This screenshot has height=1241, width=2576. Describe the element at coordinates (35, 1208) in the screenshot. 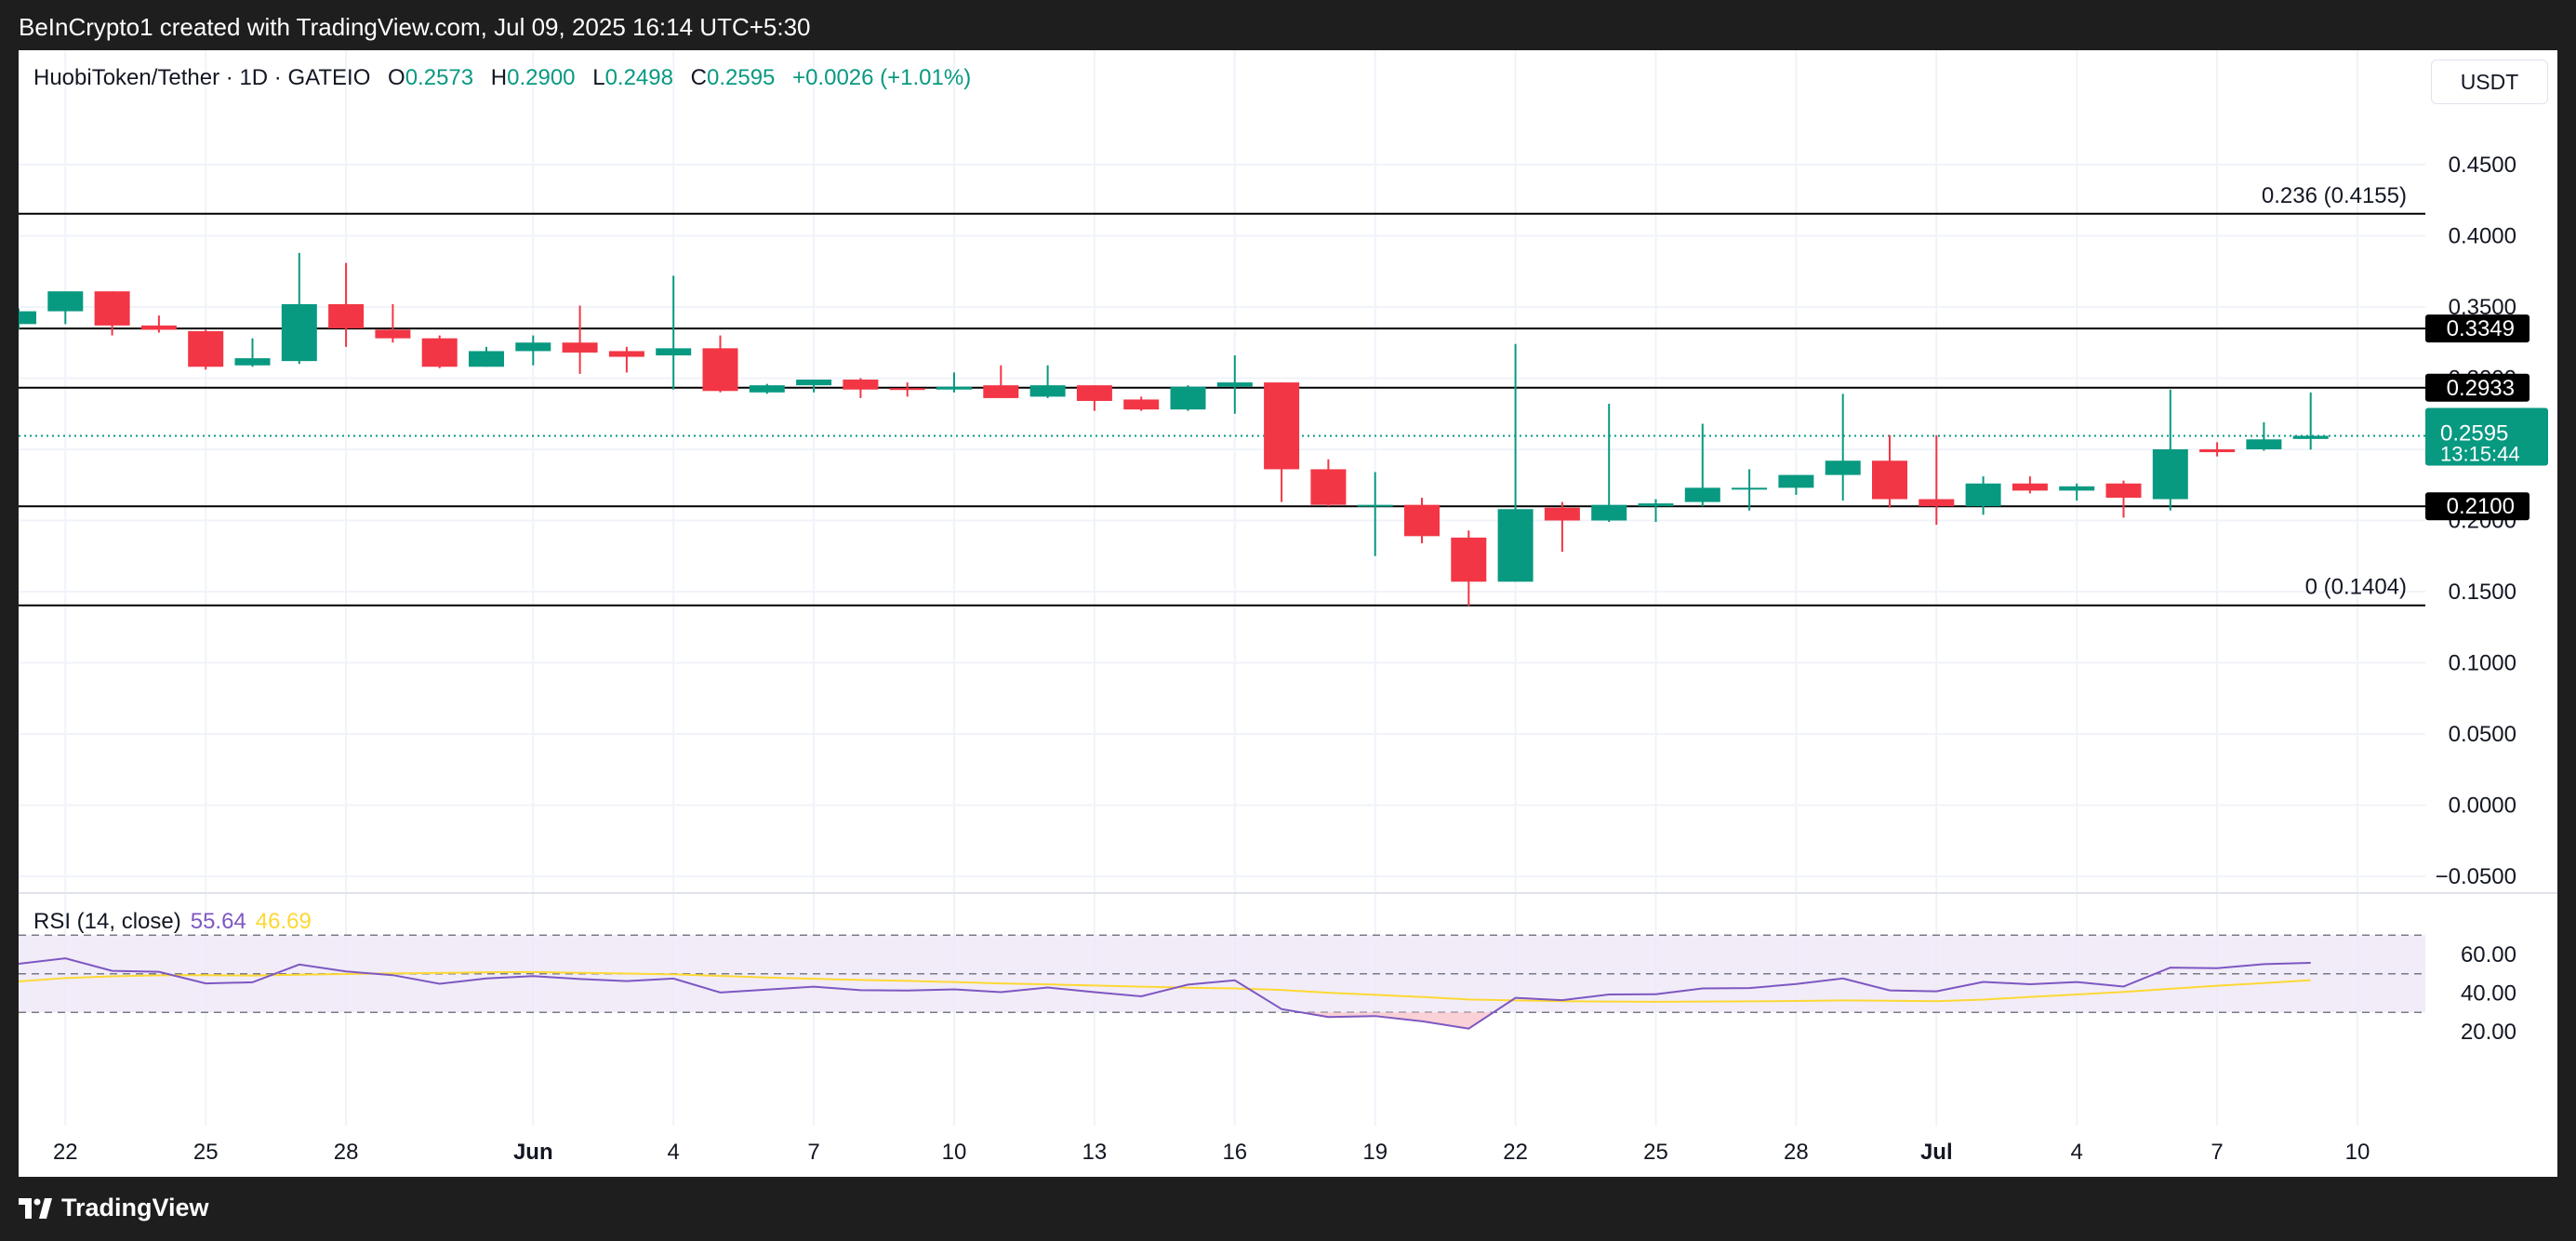

I see `tradingview-logo-icon` at that location.